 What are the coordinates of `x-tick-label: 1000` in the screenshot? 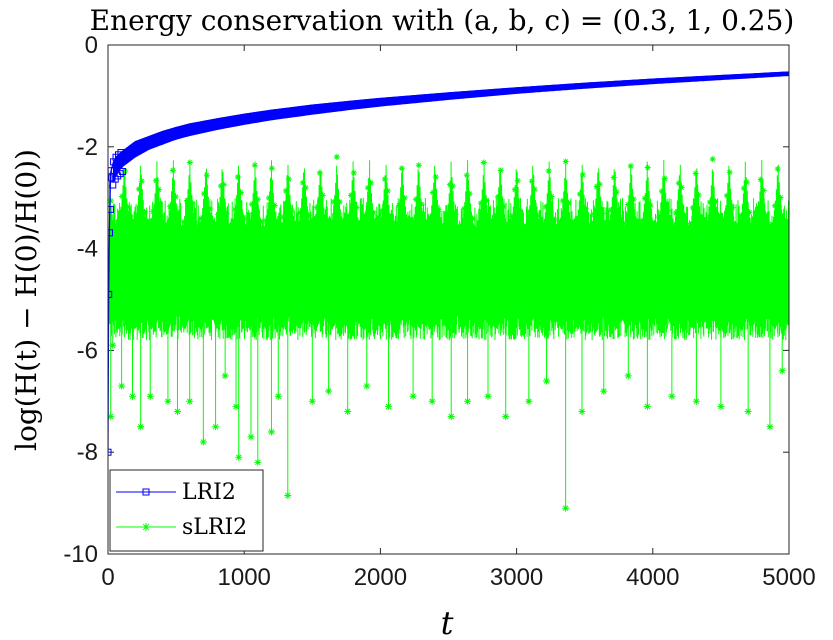 It's located at (244, 577).